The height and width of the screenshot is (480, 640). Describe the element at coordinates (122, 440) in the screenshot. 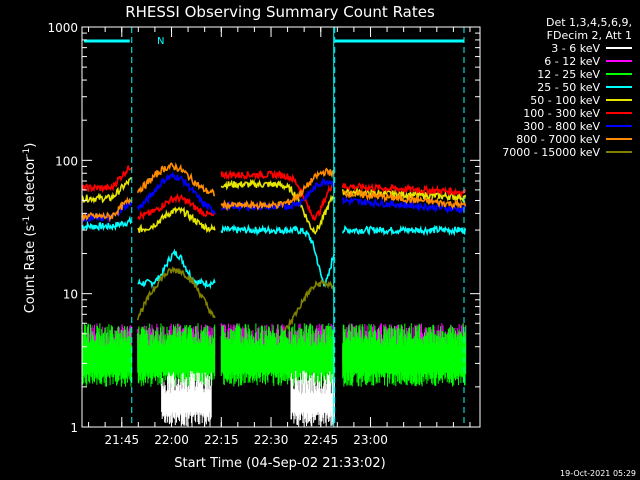

I see `x-tick-label-0: 21:45` at that location.